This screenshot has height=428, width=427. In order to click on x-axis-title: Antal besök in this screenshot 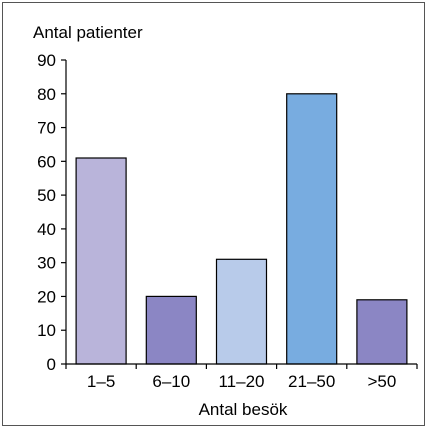, I will do `click(243, 409)`.